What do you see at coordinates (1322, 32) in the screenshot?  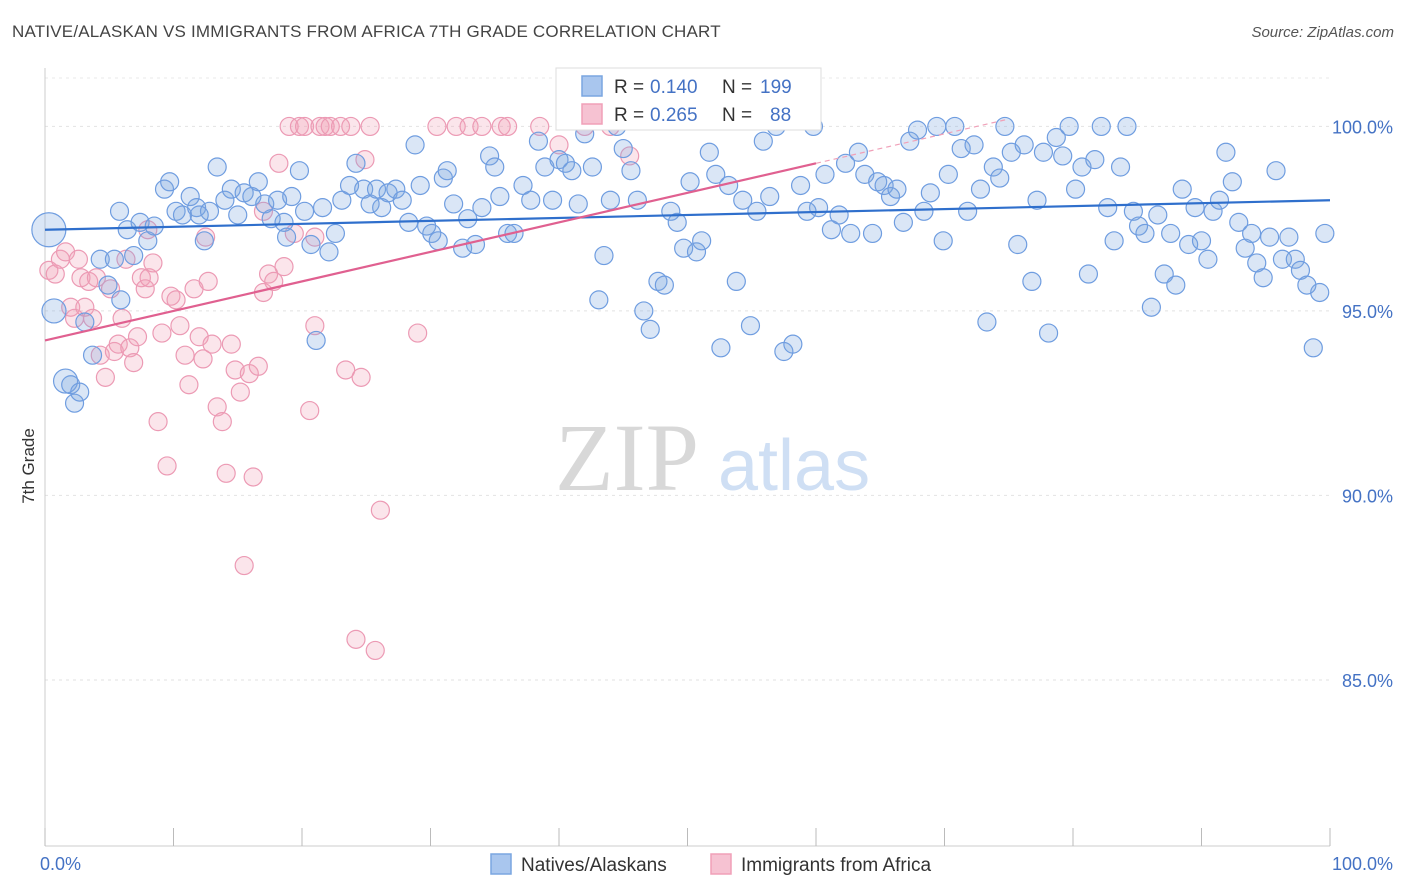 I see `source-label: Source: ZipAtlas.com` at bounding box center [1322, 32].